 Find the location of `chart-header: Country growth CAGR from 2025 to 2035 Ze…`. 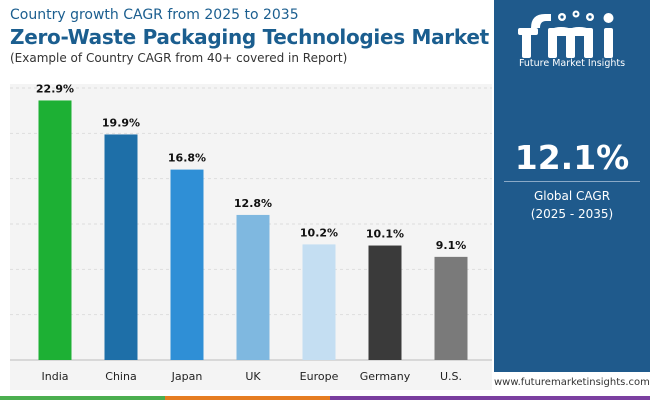

chart-header: Country growth CAGR from 2025 to 2035 Ze… is located at coordinates (250, 36).